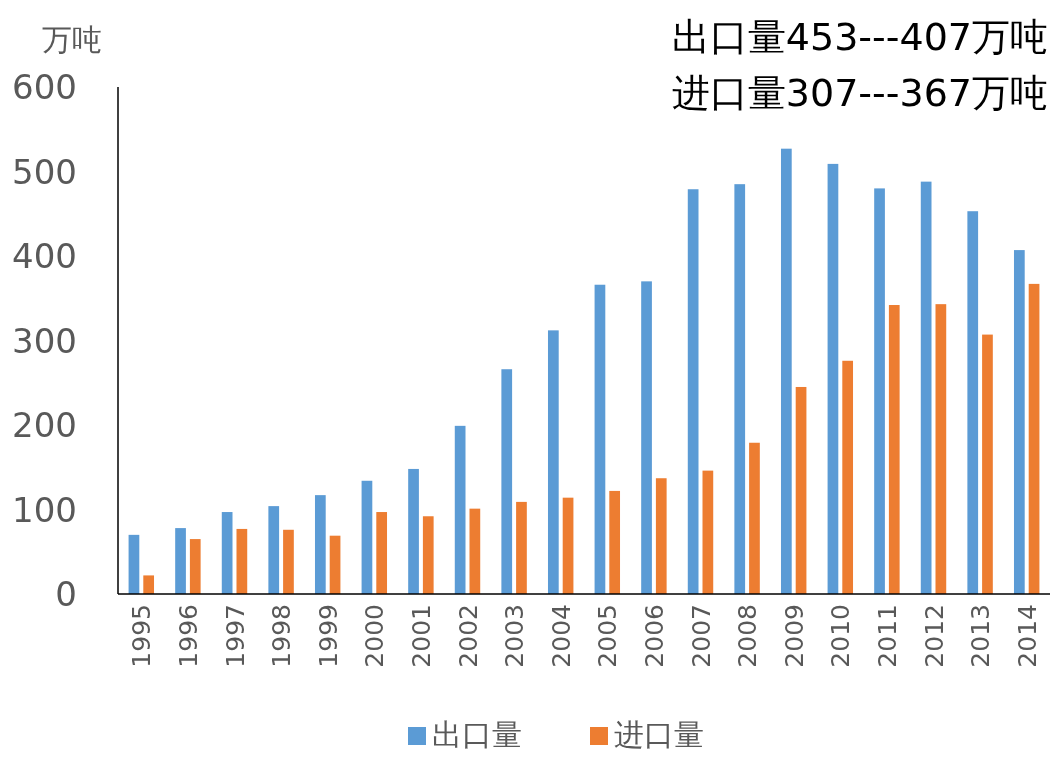  Describe the element at coordinates (72, 39) in the screenshot. I see `y-axis-title: 万吨` at that location.